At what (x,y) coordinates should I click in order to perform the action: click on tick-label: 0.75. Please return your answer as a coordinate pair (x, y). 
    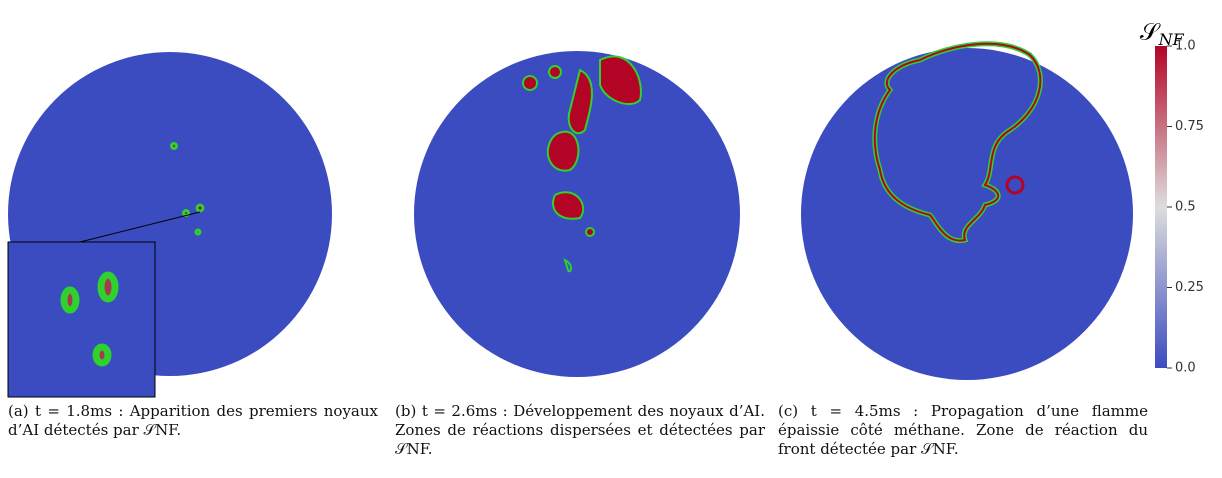
    Looking at the image, I should click on (1189, 126).